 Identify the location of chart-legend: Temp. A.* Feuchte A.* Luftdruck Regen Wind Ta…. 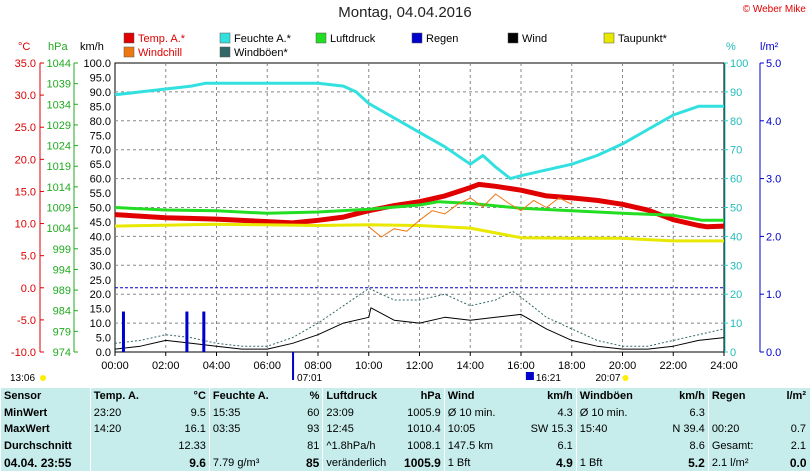
(395, 45).